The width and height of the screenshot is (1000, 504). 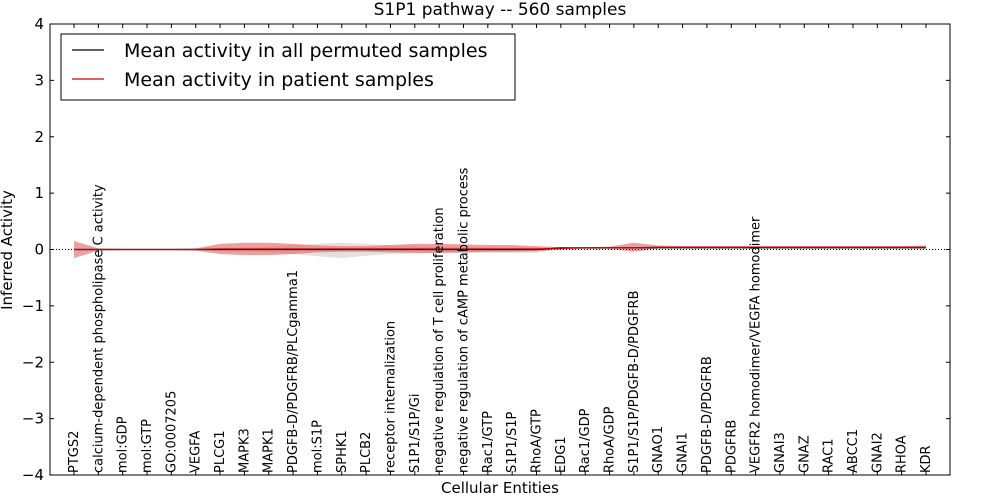 I want to click on series-line-patient, so click(x=500, y=248).